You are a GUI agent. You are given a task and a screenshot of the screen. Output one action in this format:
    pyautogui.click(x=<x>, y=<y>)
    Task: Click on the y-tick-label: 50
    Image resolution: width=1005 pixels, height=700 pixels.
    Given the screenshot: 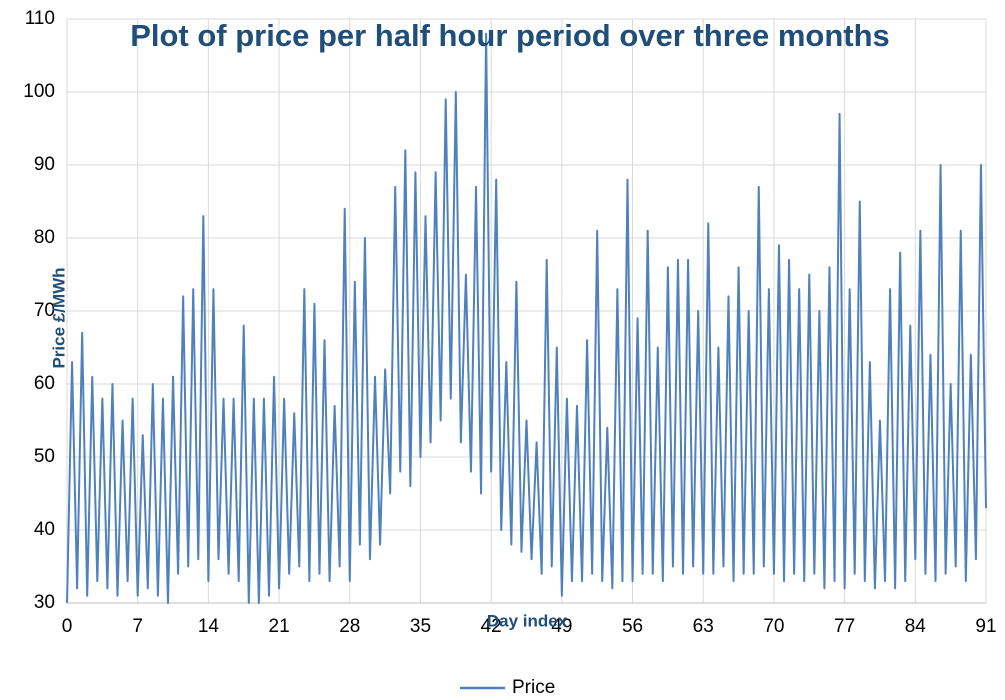 What is the action you would take?
    pyautogui.click(x=44, y=456)
    